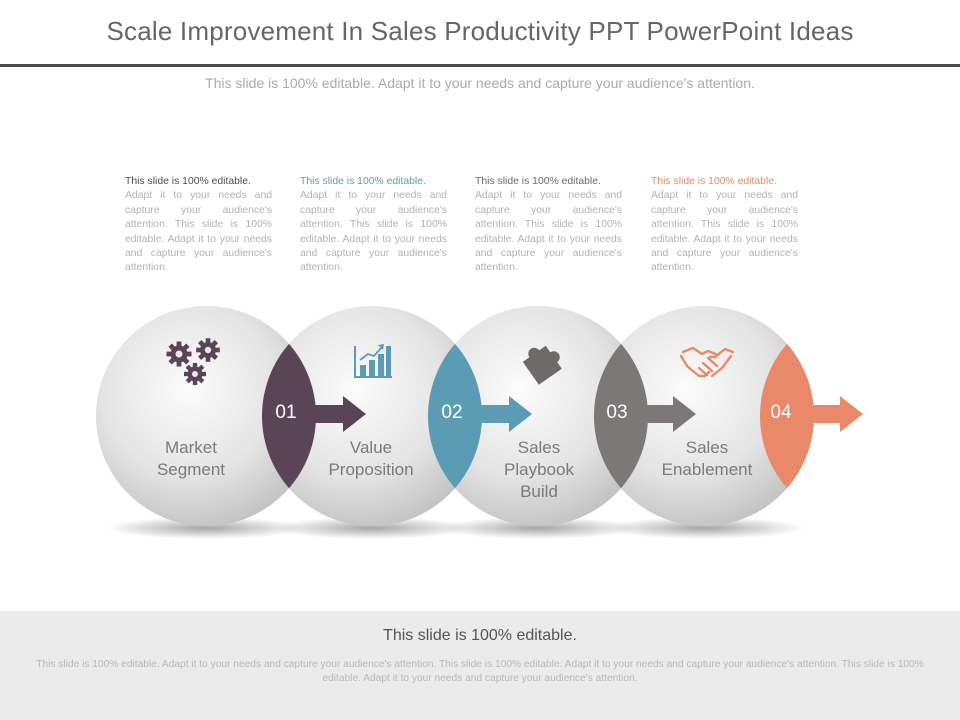 The width and height of the screenshot is (960, 720). What do you see at coordinates (206, 416) in the screenshot?
I see `step-1-circle` at bounding box center [206, 416].